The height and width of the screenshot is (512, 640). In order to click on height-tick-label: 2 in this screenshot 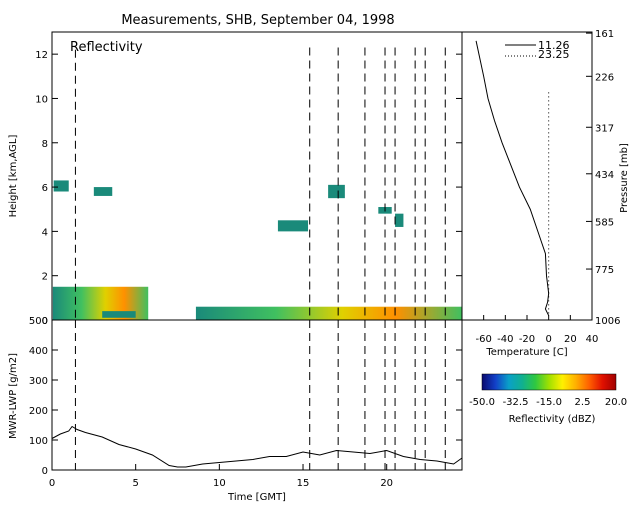, I will do `click(45, 277)`.